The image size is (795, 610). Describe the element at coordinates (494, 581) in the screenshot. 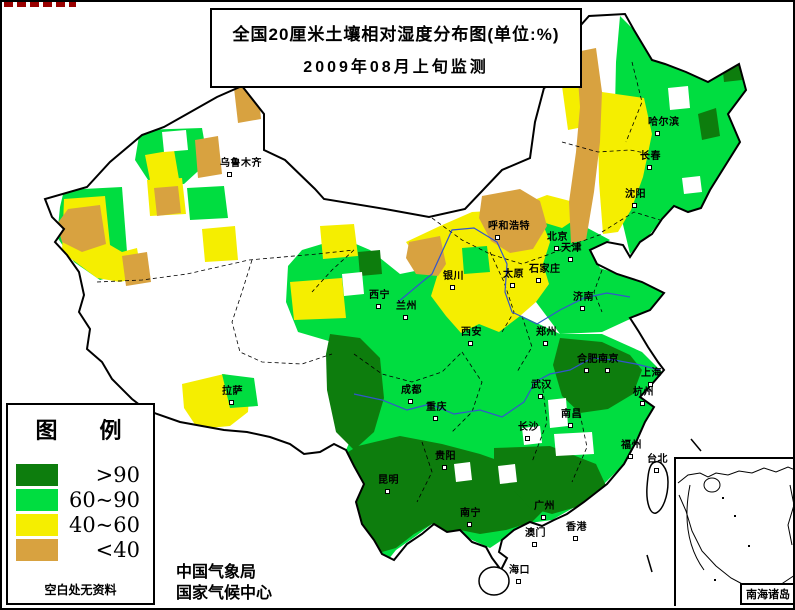

I see `hainan-island` at that location.